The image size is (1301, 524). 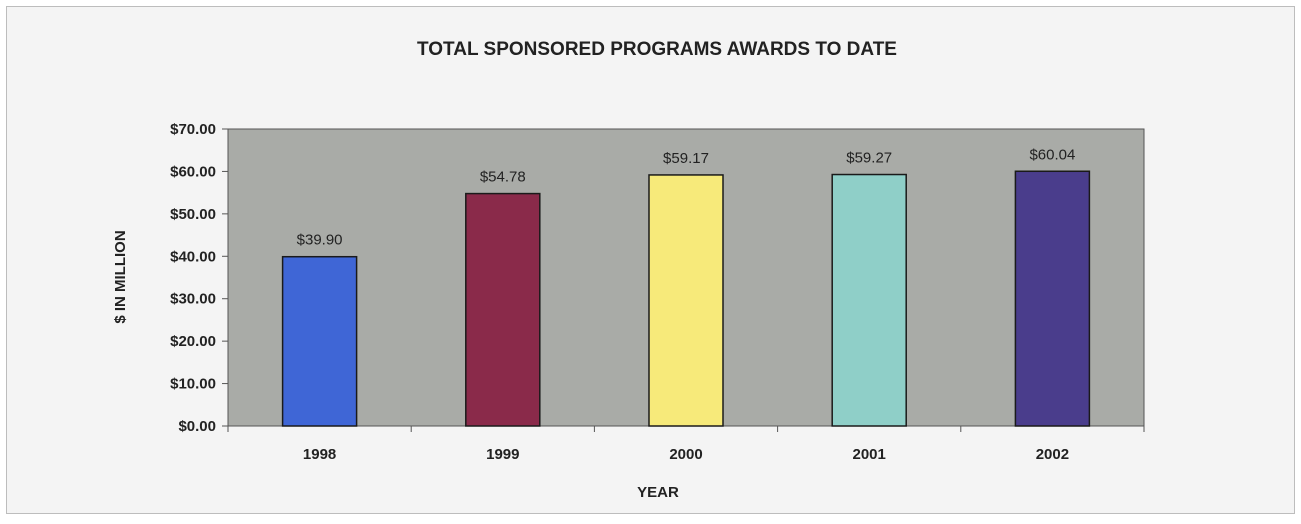 What do you see at coordinates (503, 309) in the screenshot?
I see `bar-1999` at bounding box center [503, 309].